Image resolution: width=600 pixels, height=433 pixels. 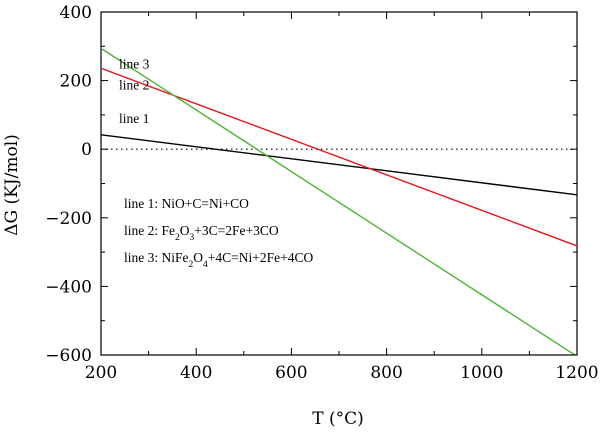 I want to click on legend-subscript: 3, so click(x=192, y=238).